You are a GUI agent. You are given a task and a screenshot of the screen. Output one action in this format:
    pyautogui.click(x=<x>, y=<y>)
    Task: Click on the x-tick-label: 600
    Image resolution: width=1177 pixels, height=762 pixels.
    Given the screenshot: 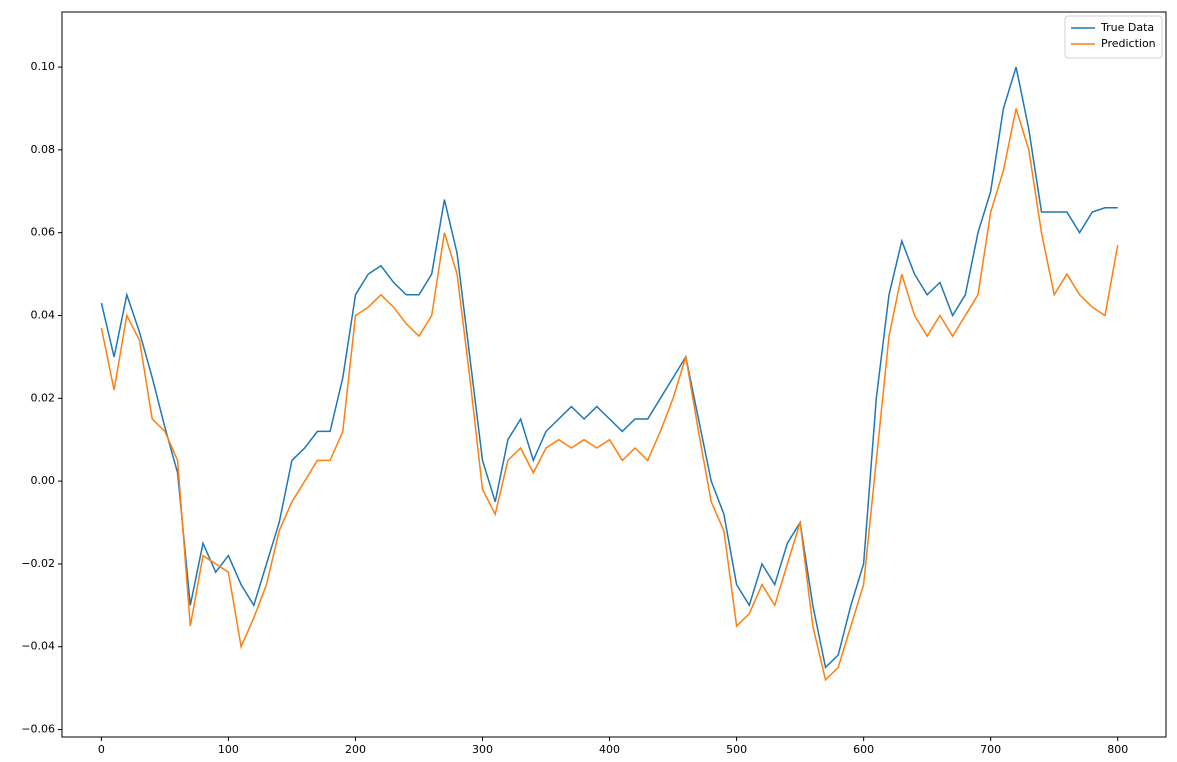 What is the action you would take?
    pyautogui.click(x=863, y=749)
    